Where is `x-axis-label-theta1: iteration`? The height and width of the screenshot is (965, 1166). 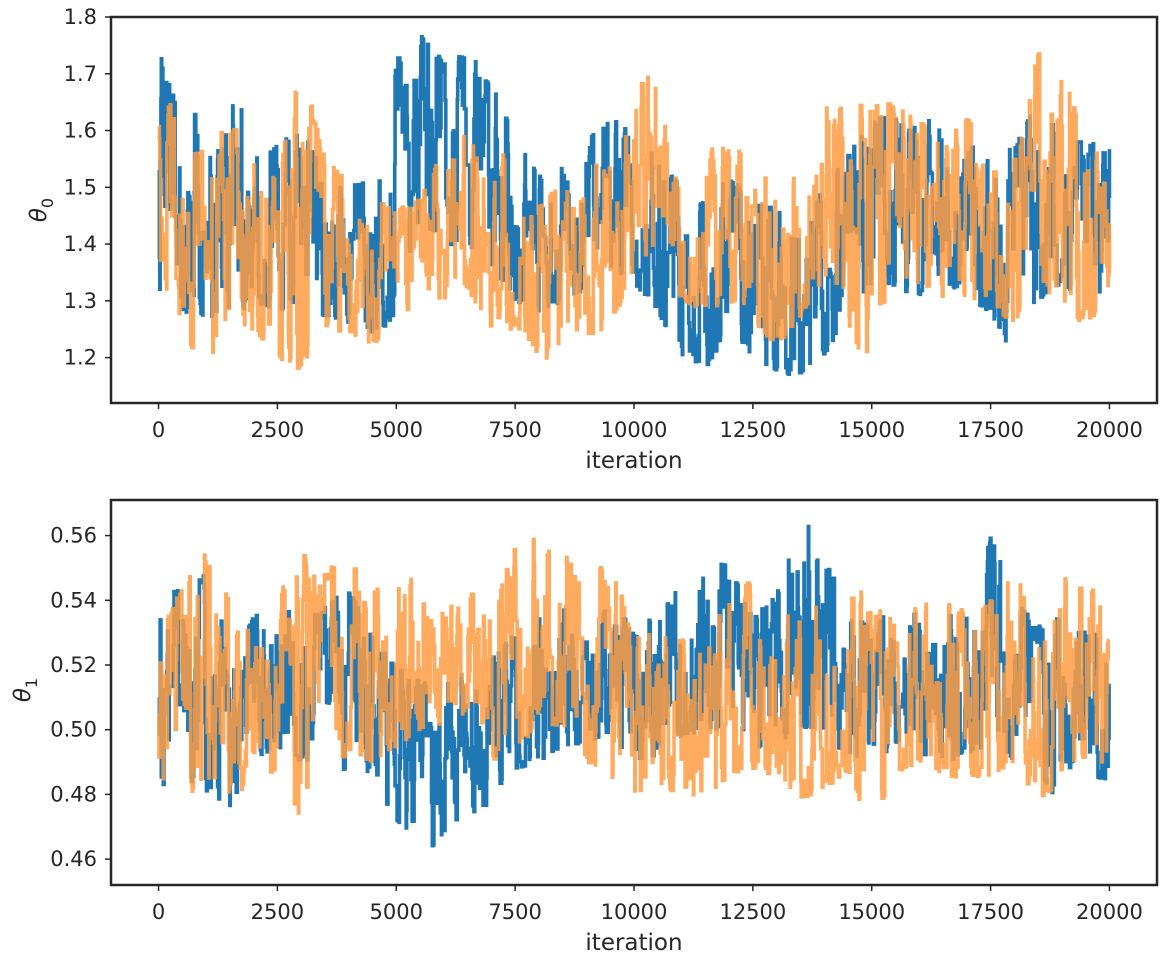
x-axis-label-theta1: iteration is located at coordinates (633, 943).